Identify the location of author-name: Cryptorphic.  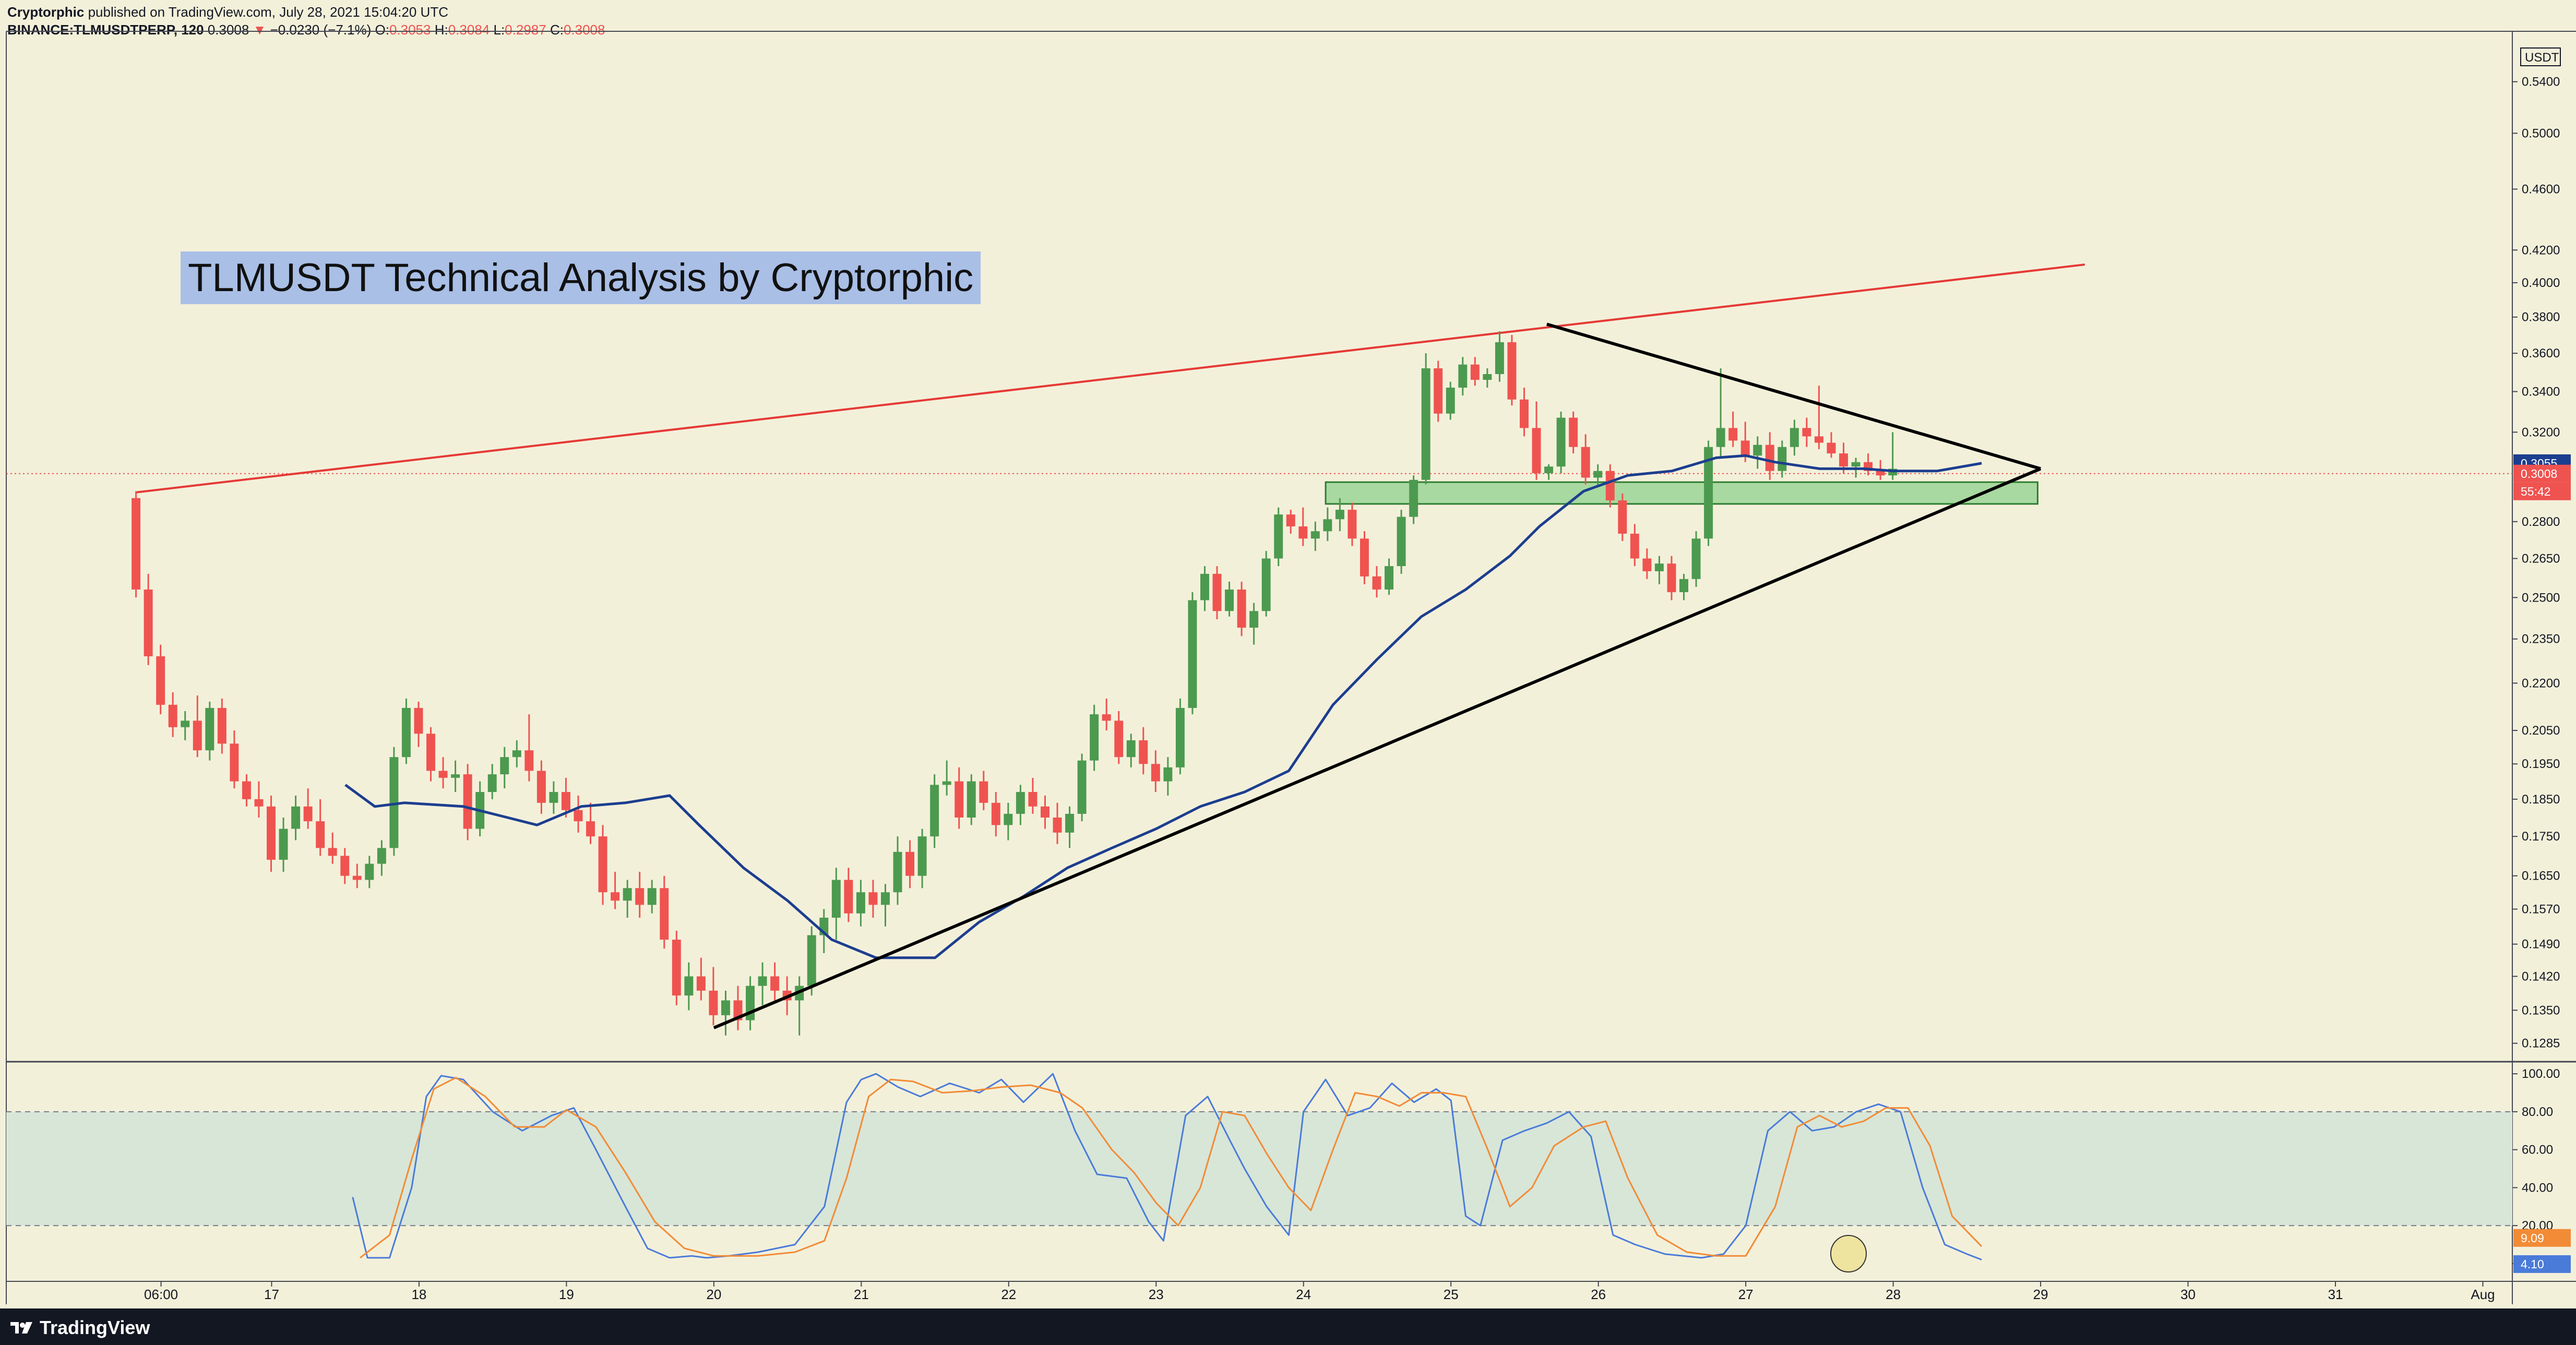
(46, 12).